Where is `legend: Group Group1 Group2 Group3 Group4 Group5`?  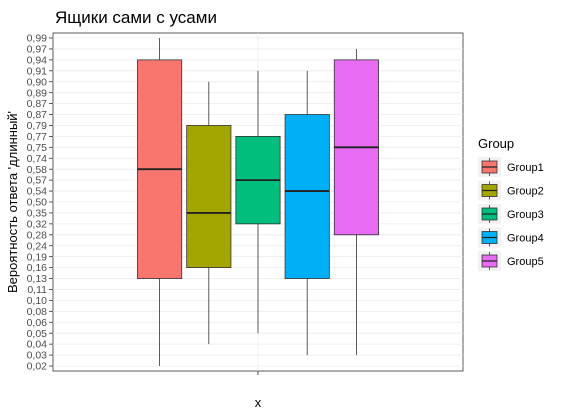 legend: Group Group1 Group2 Group3 Group4 Group5 is located at coordinates (511, 203).